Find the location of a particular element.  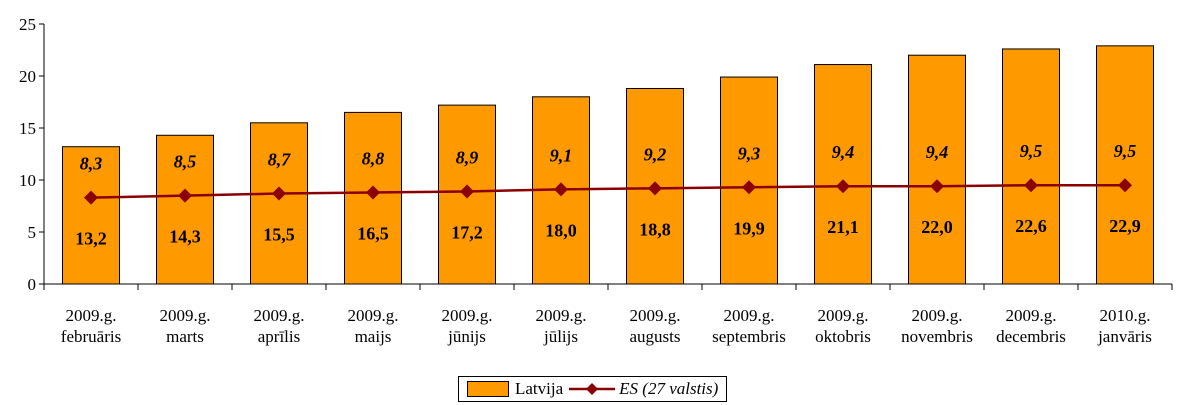

line-value-label: 8,3 is located at coordinates (91, 164).